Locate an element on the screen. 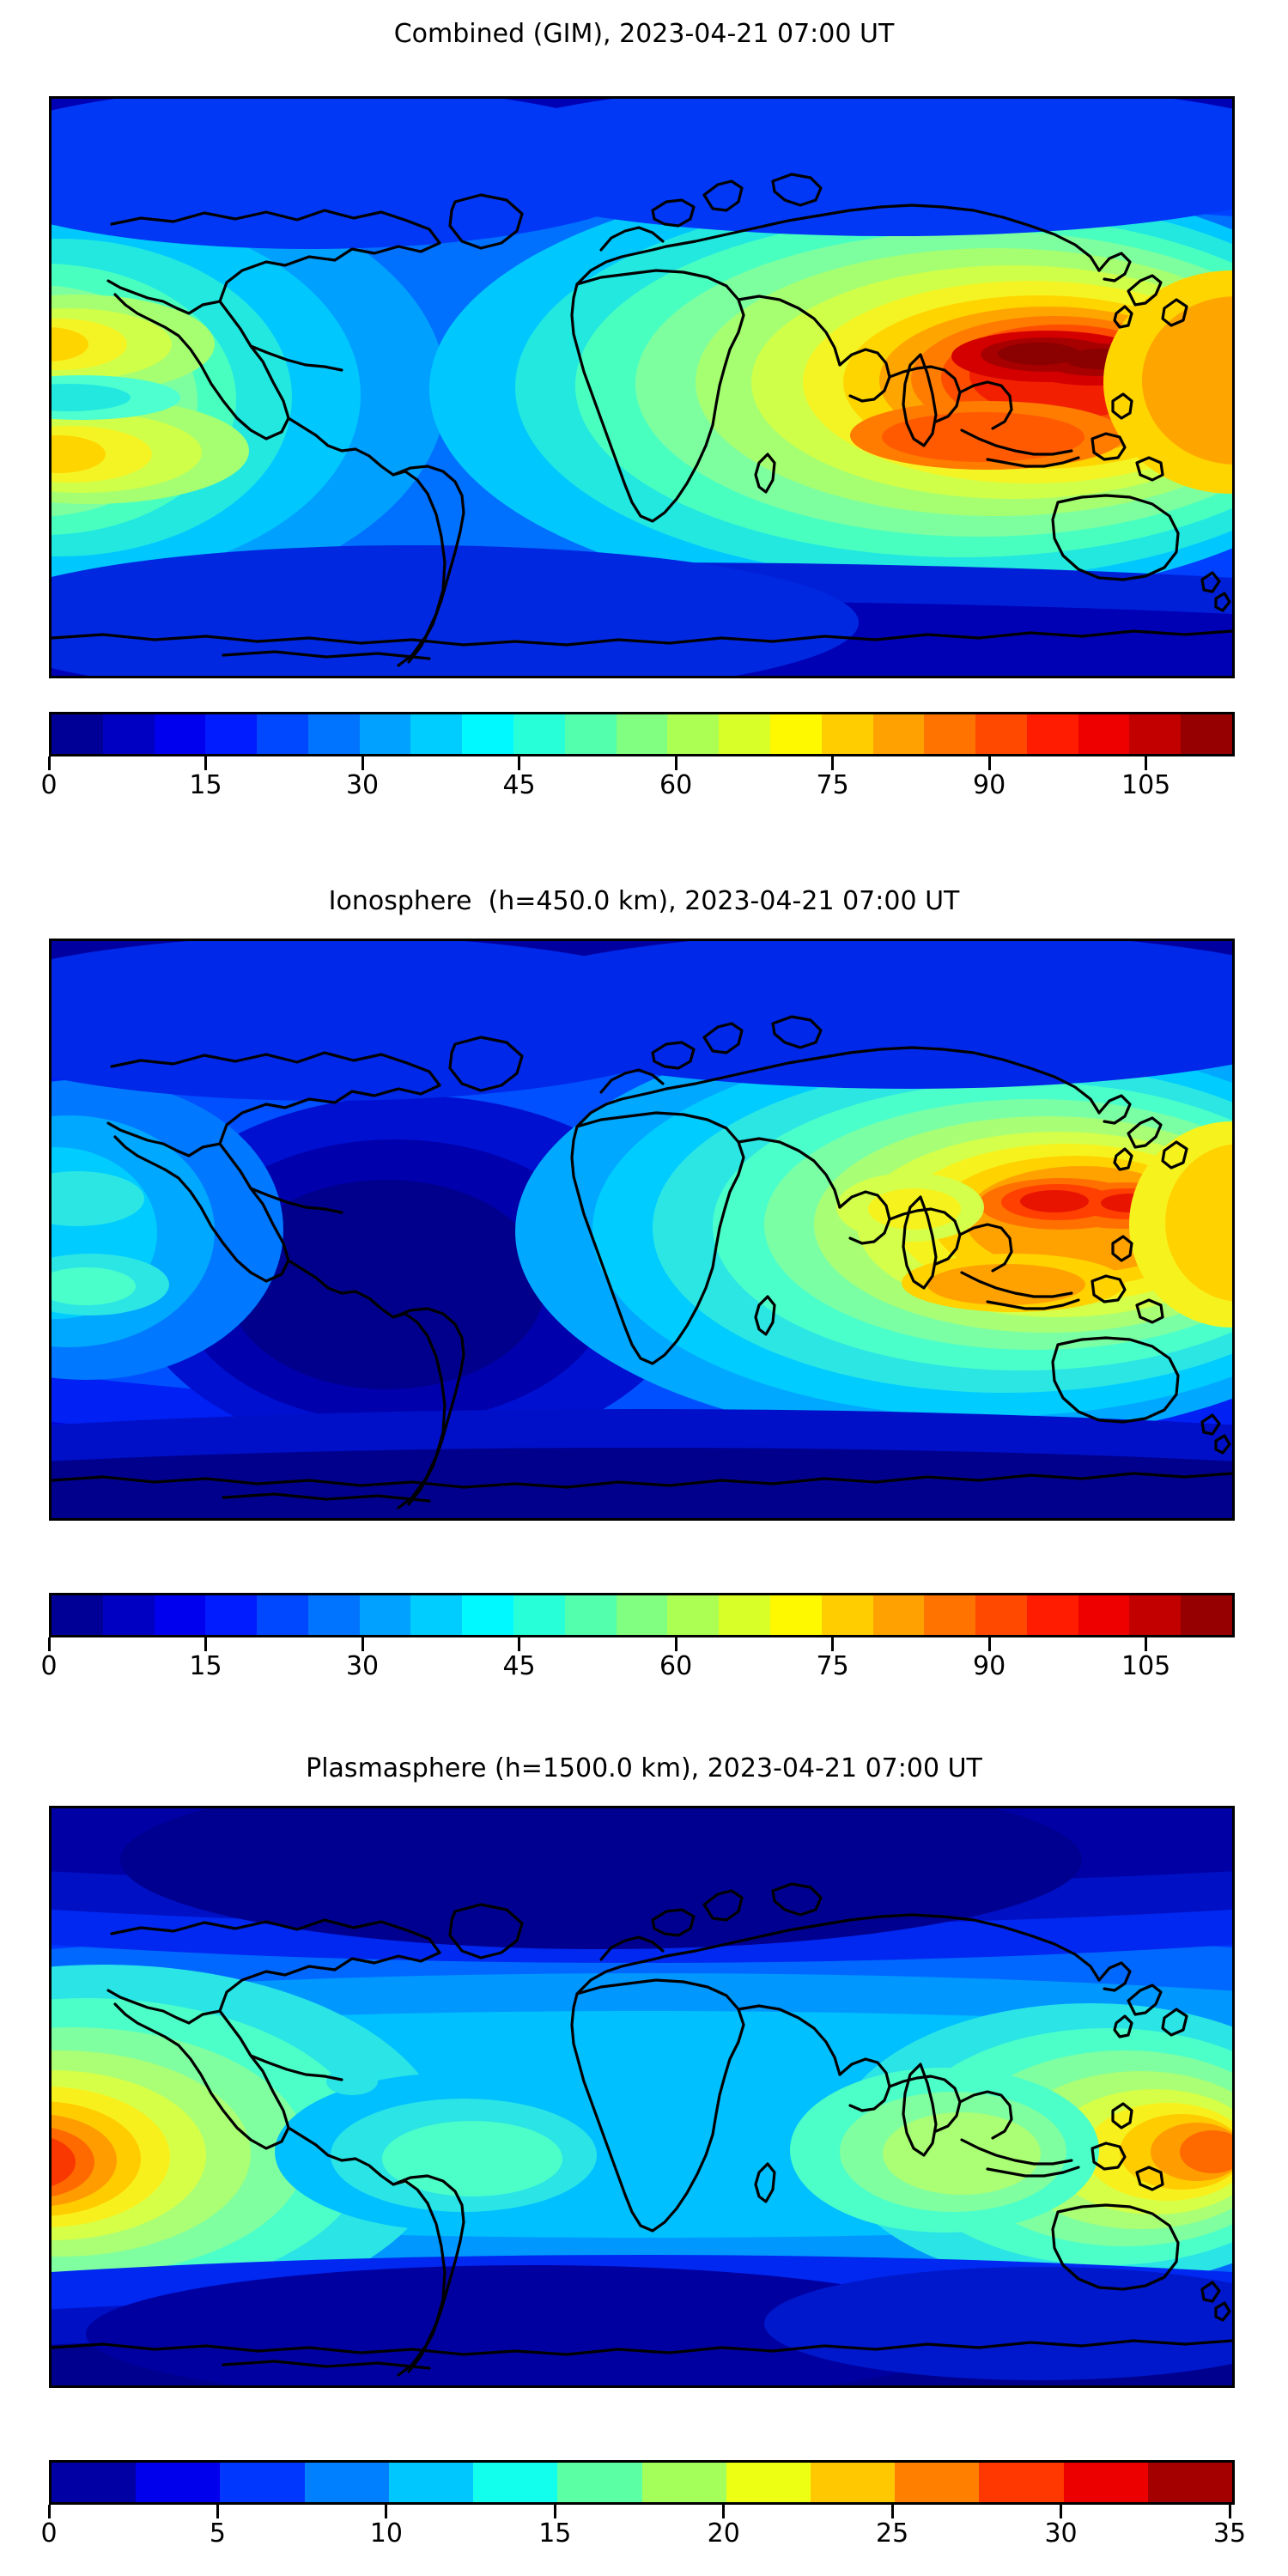  colorbar-tick-label: 35 is located at coordinates (1229, 2533).